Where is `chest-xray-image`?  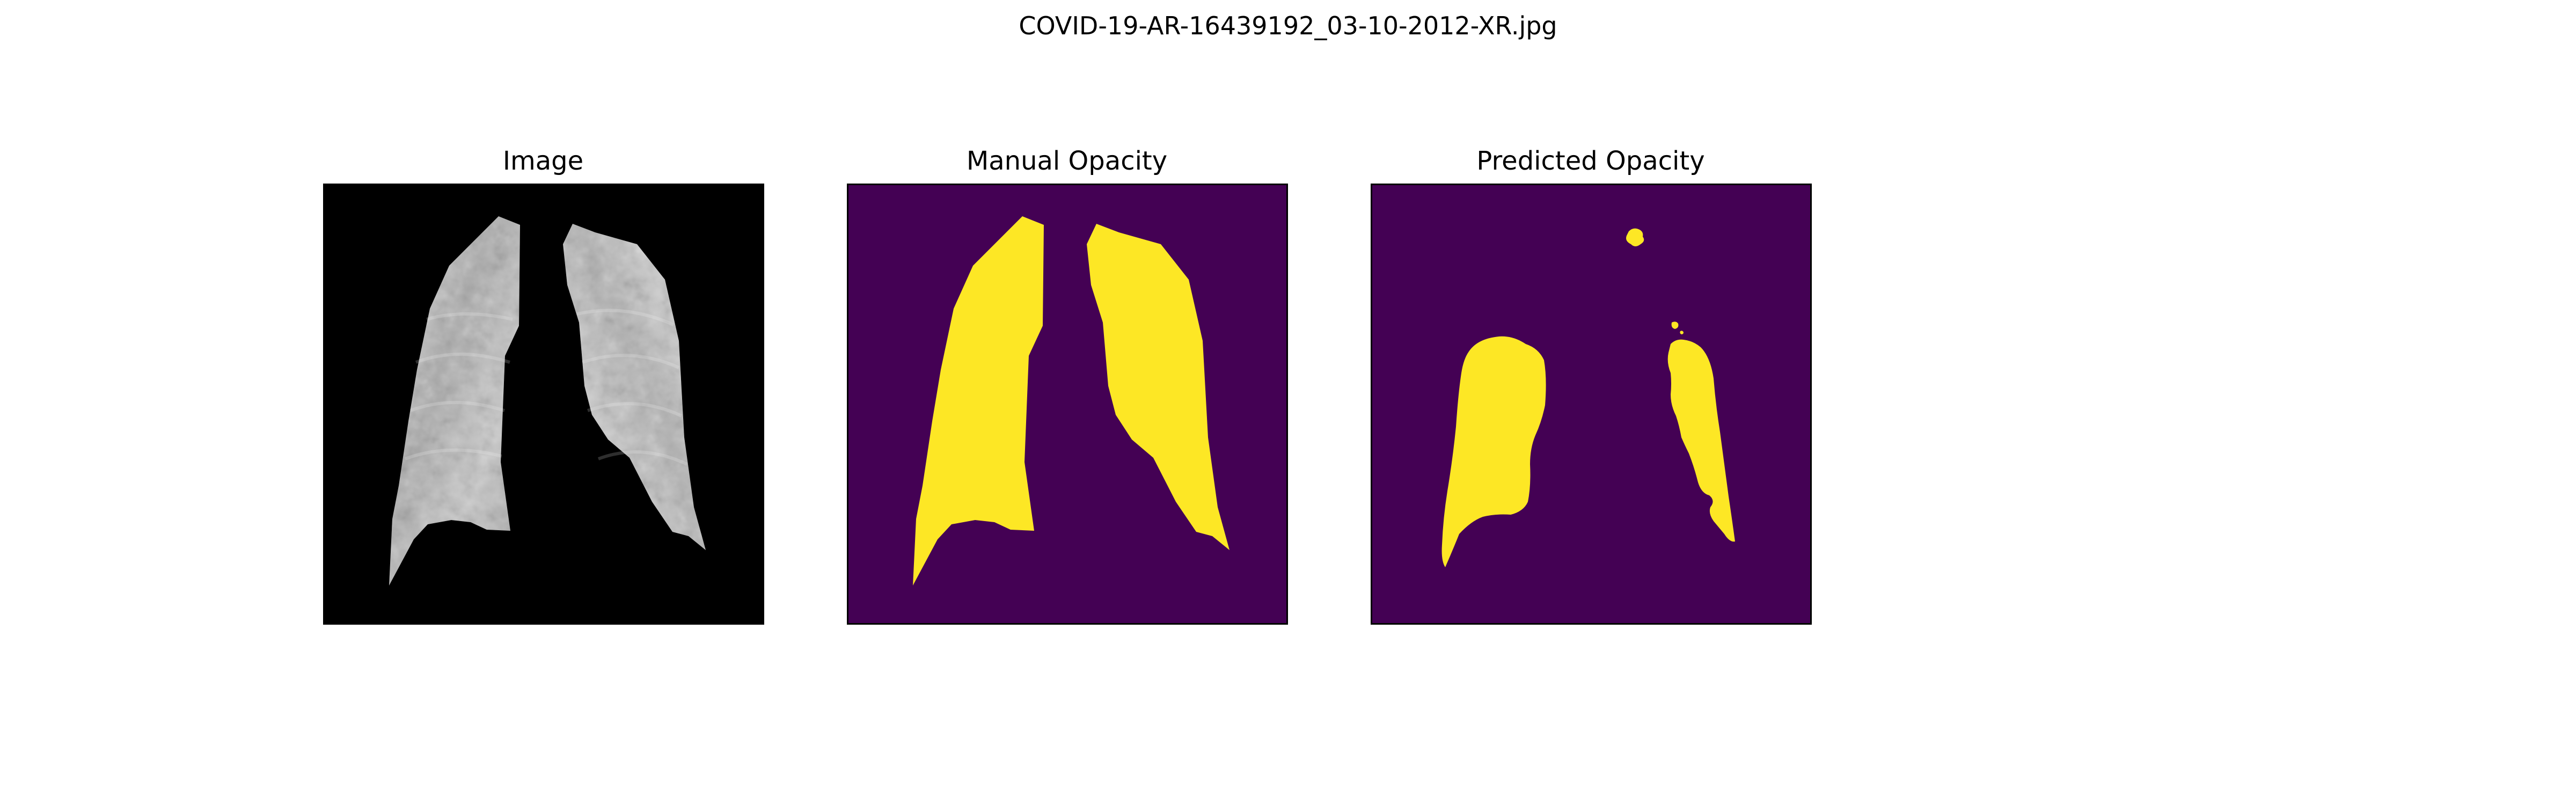
chest-xray-image is located at coordinates (544, 404).